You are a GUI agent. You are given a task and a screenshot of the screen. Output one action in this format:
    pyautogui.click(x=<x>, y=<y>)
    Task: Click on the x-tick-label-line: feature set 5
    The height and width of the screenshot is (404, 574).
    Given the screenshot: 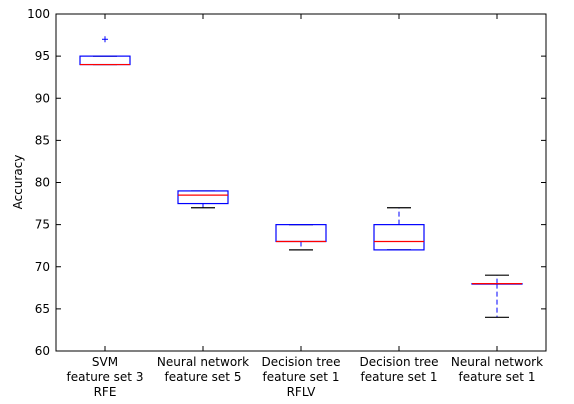 What is the action you would take?
    pyautogui.click(x=203, y=377)
    